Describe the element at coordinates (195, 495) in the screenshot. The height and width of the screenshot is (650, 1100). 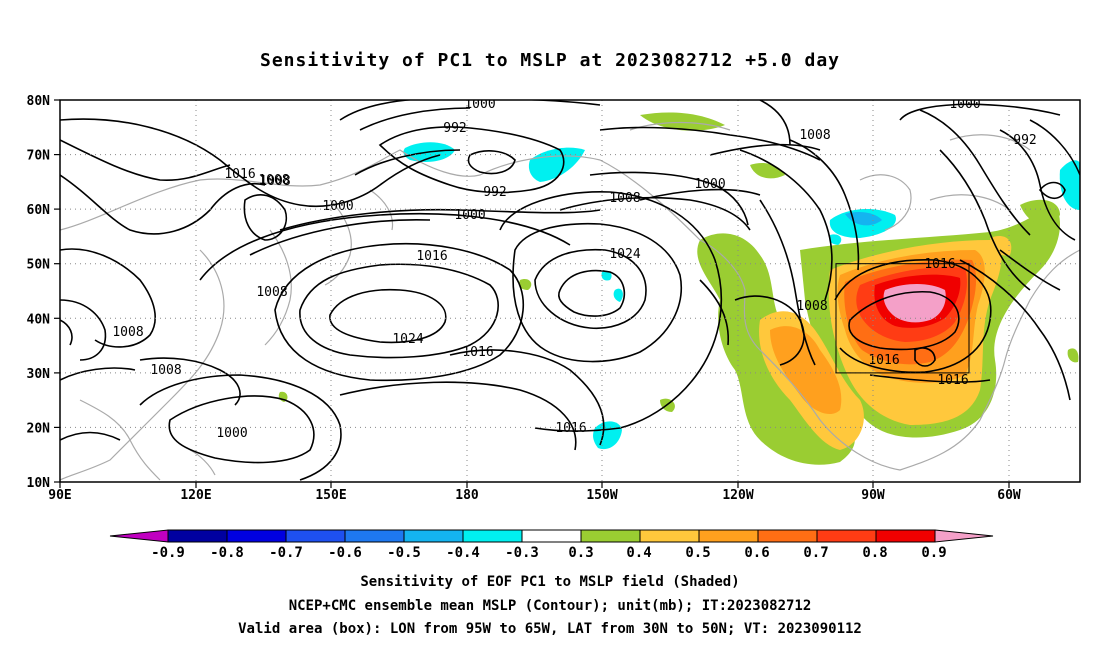
I see `x-tick-label: 120E` at that location.